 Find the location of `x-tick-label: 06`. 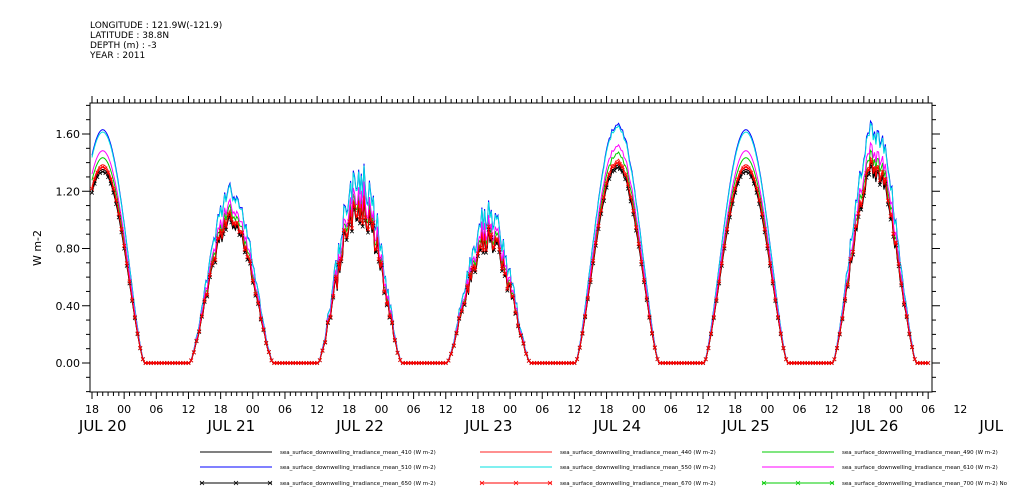

x-tick-label: 06 is located at coordinates (671, 409).